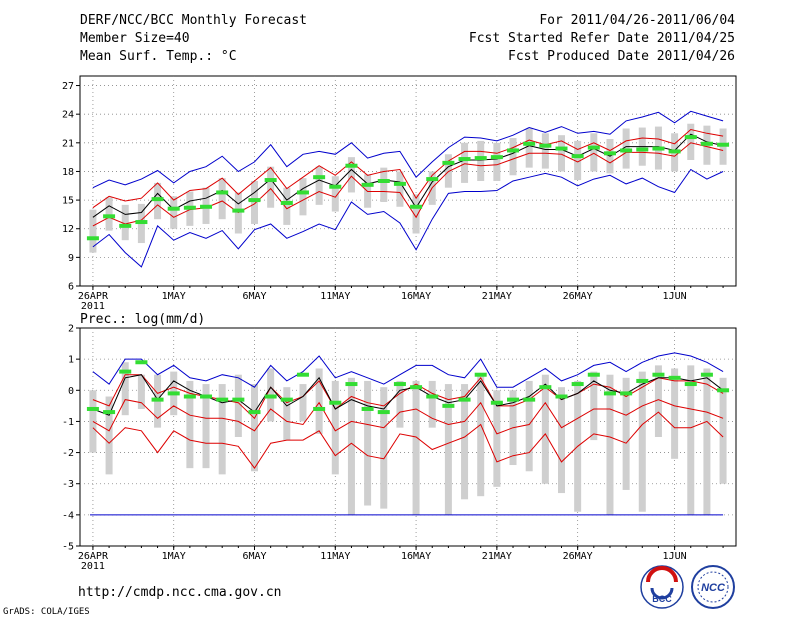 The width and height of the screenshot is (800, 618). Describe the element at coordinates (193, 20) in the screenshot. I see `chart-title: DERF/NCC/BCC Monthly Forecast` at that location.